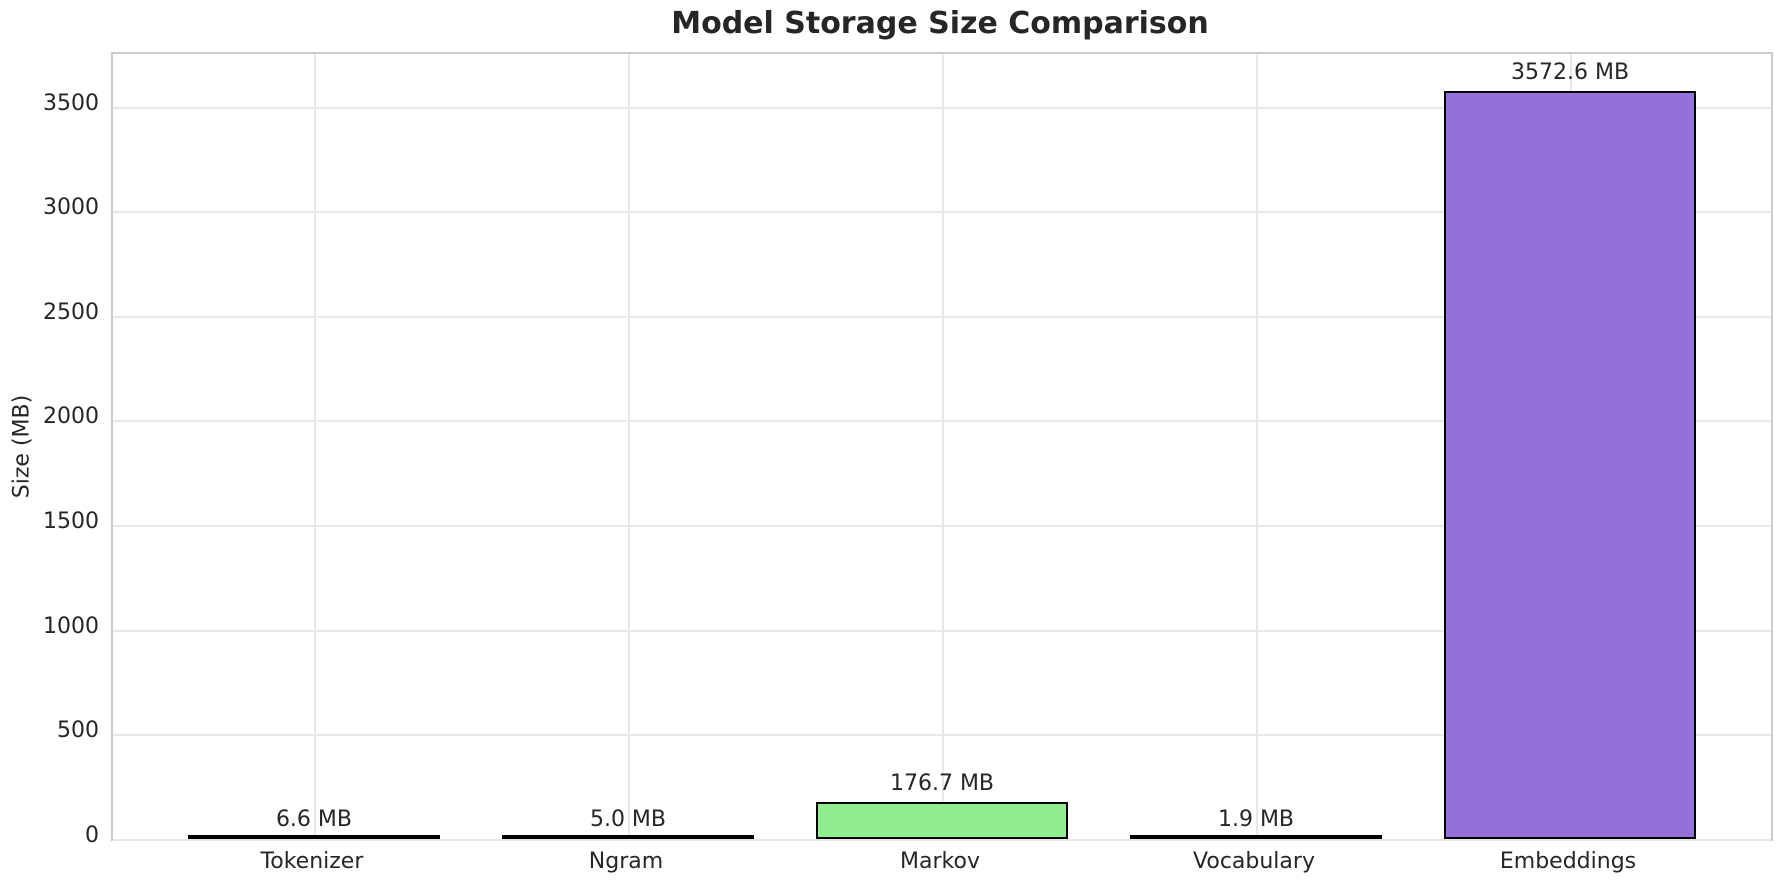 This screenshot has width=1784, height=886. What do you see at coordinates (940, 861) in the screenshot?
I see `x-tick-label-markov: Markov` at bounding box center [940, 861].